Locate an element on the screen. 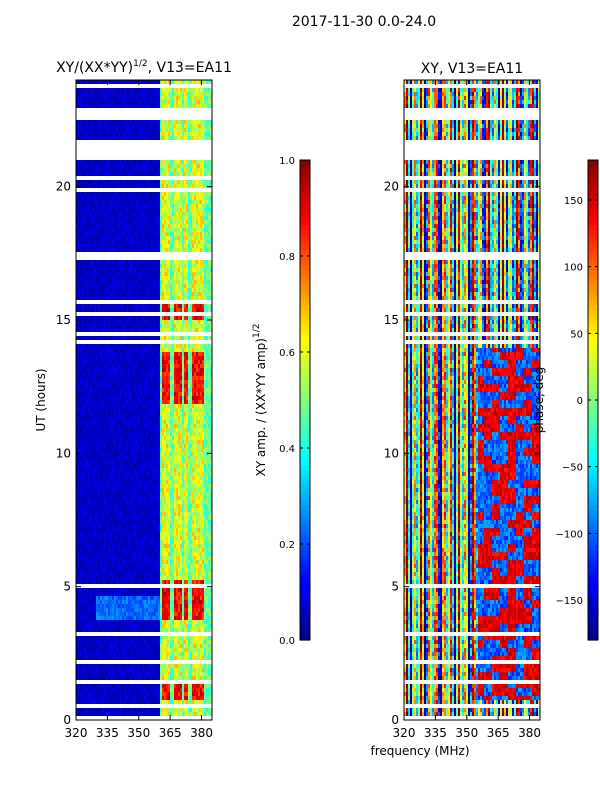 Image resolution: width=600 pixels, height=800 pixels. amplitude-colorbar-ticks: 0.0 0.2 0.4 0.6 0.8 1.0 is located at coordinates (294, 401).